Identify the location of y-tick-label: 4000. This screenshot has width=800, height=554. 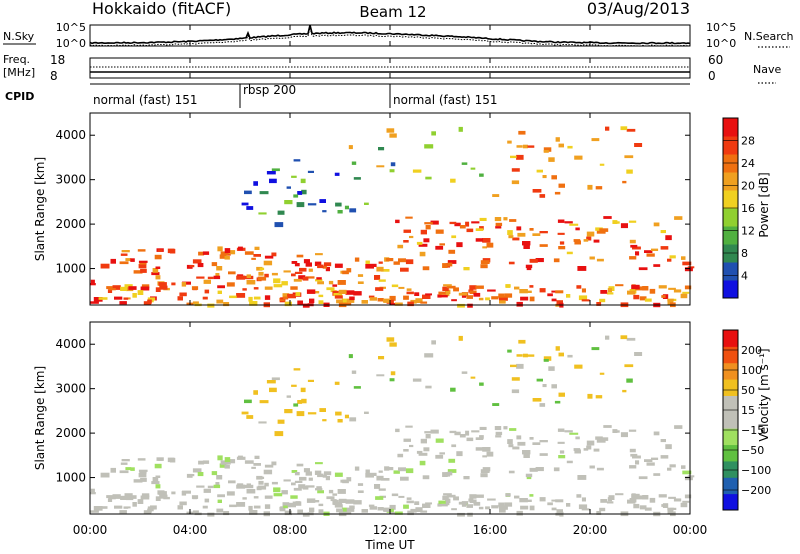
(70, 135).